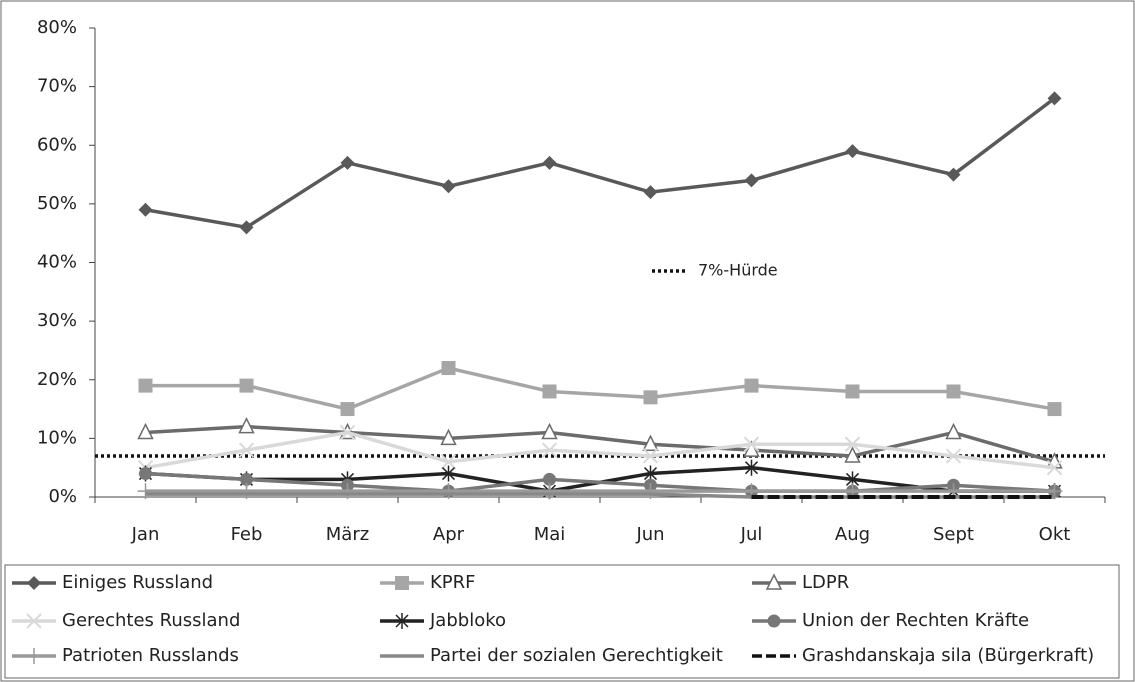 This screenshot has height=682, width=1135. Describe the element at coordinates (948, 655) in the screenshot. I see `legend-label: Grashdanskaja sila (Bürgerkraft)` at that location.